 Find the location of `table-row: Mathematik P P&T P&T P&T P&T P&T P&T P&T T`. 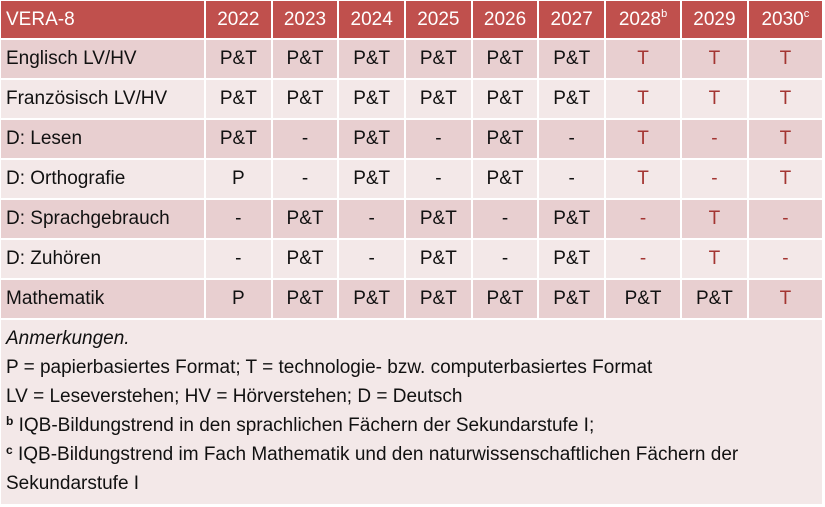

table-row: Mathematik P P&T P&T P&T P&T P&T P&T P&T T is located at coordinates (411, 299).